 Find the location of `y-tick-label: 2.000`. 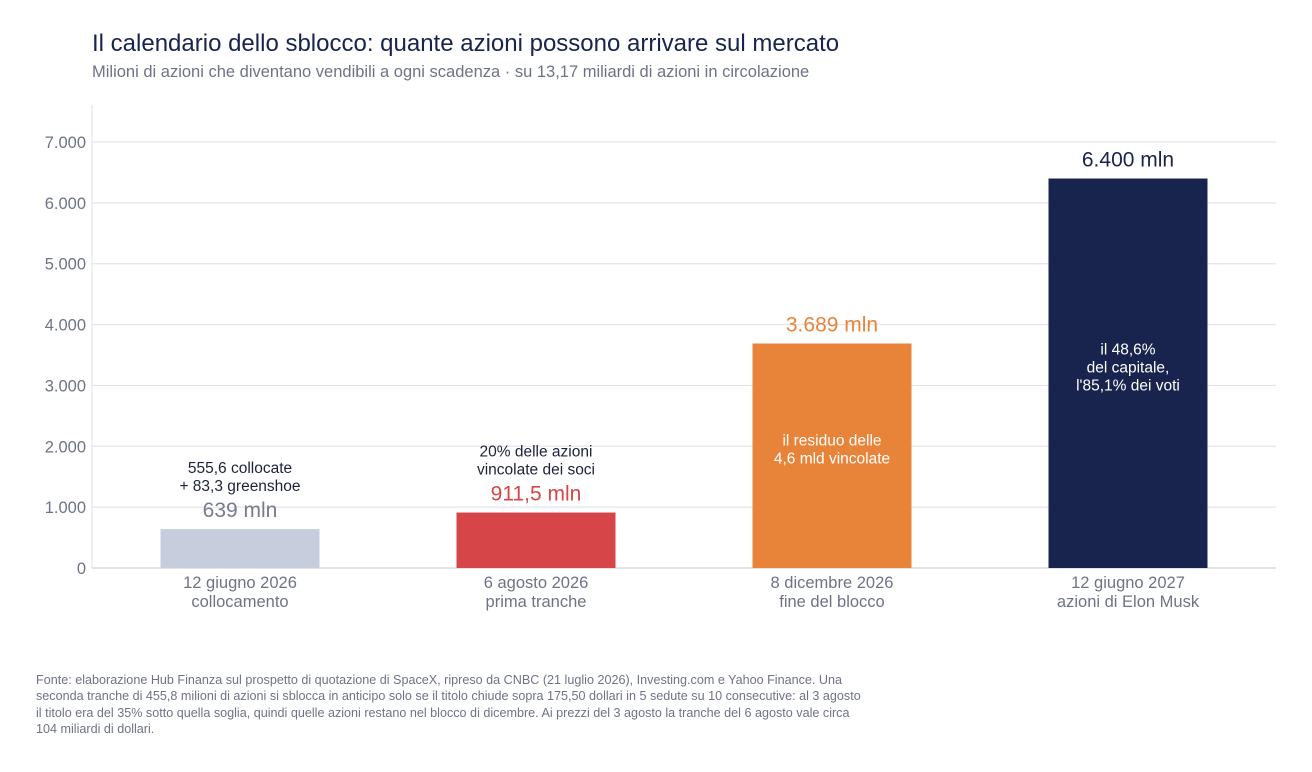

y-tick-label: 2.000 is located at coordinates (65, 447).